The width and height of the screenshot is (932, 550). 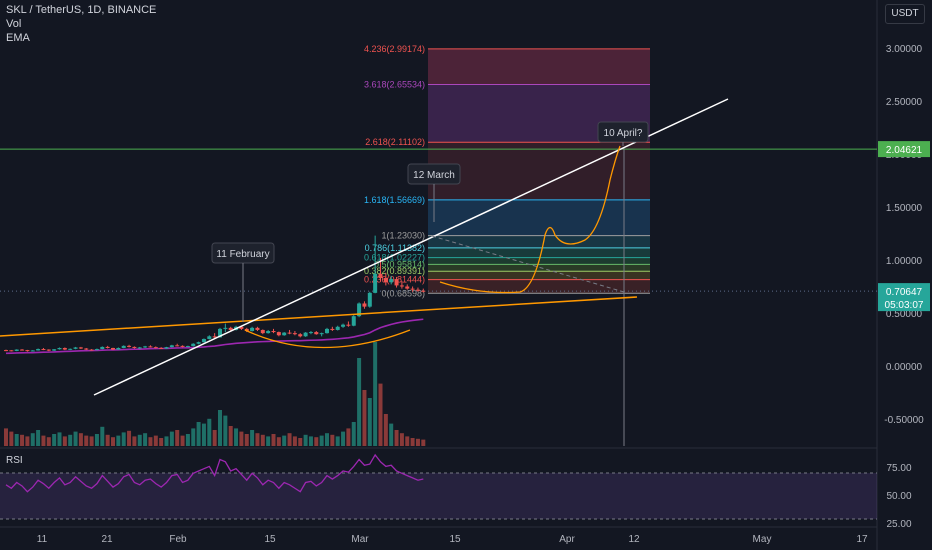 What do you see at coordinates (403, 236) in the screenshot?
I see `fib-level-label: 1(1.23030)` at bounding box center [403, 236].